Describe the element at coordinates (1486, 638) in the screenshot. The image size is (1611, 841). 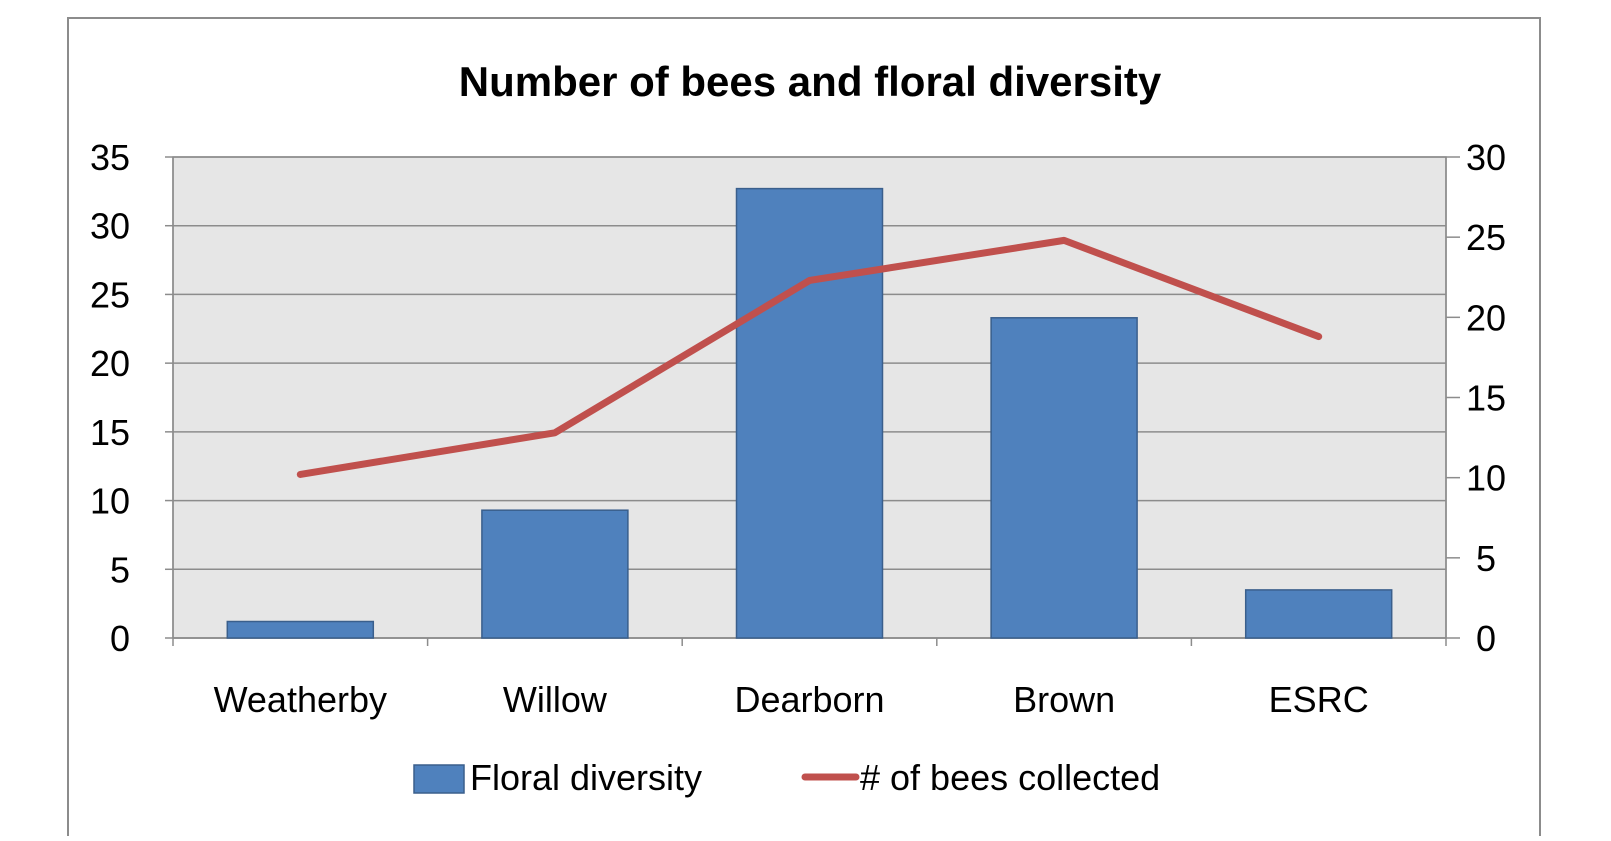
I see `right-axis-tick-label: 0` at that location.